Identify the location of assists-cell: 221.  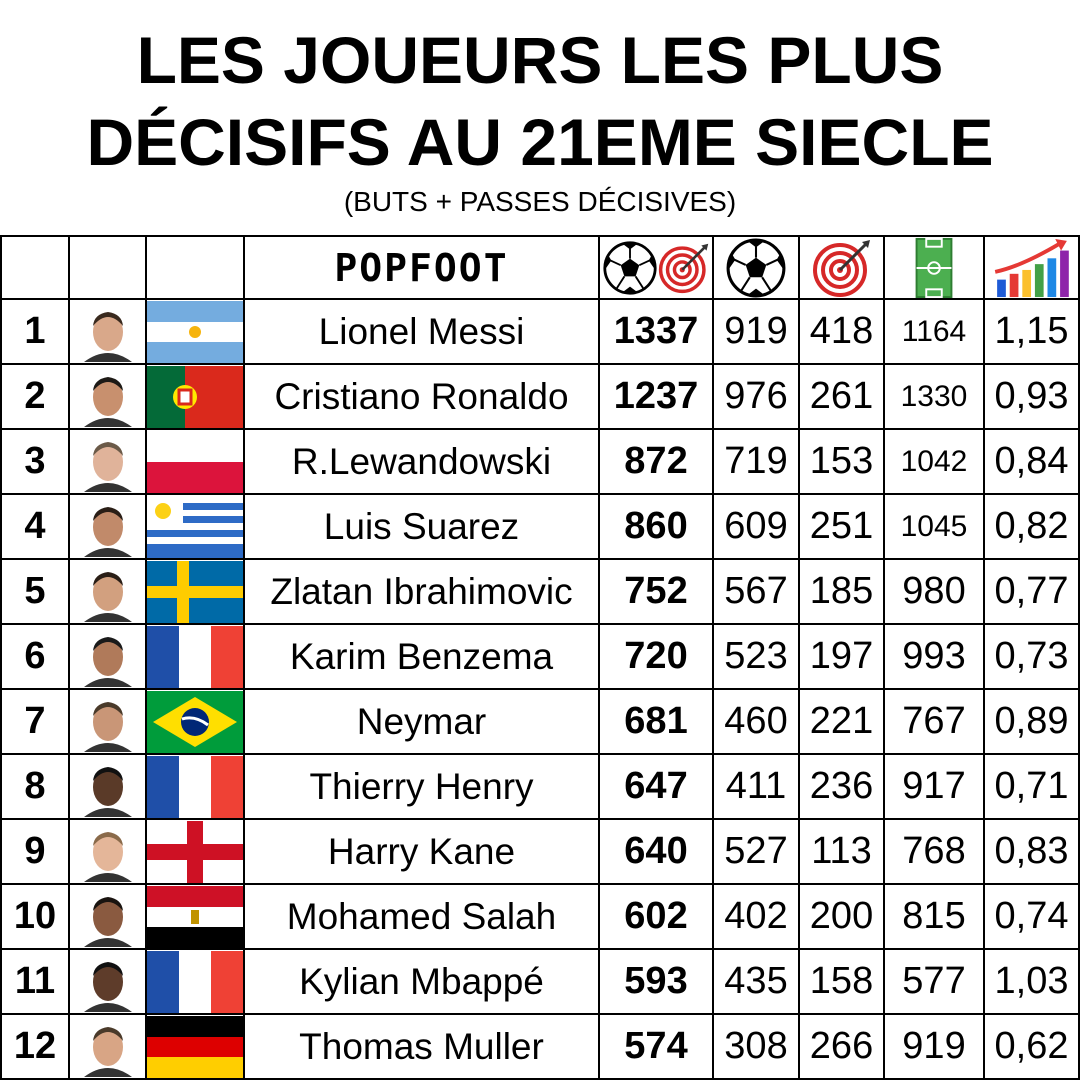
(842, 722).